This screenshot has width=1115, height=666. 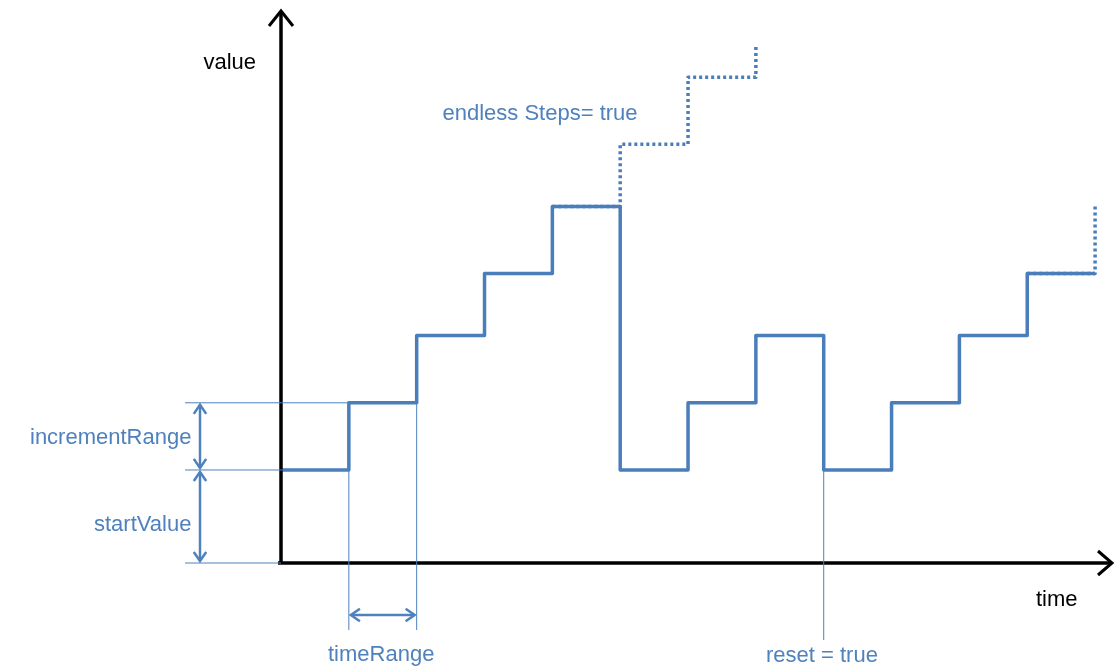 What do you see at coordinates (230, 61) in the screenshot?
I see `y-axis-title: value` at bounding box center [230, 61].